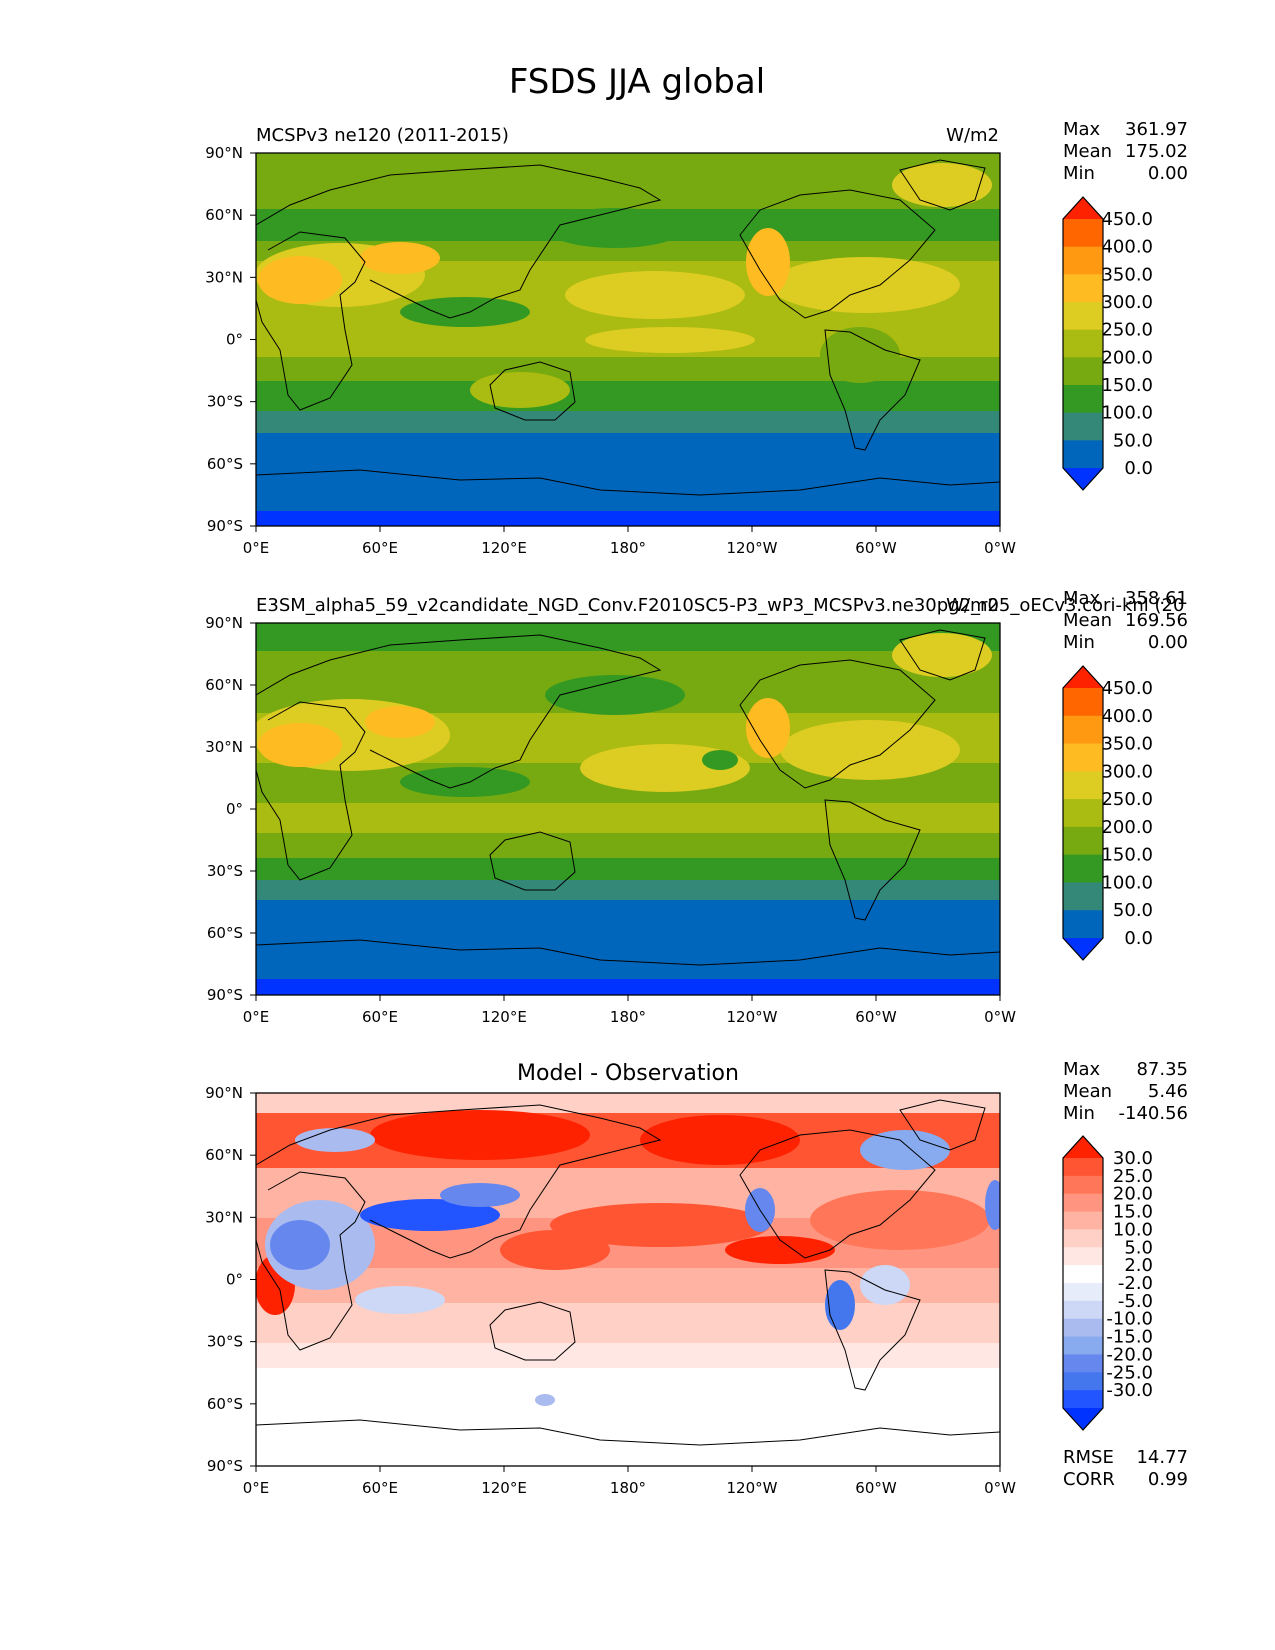 Image resolution: width=1275 pixels, height=1650 pixels. Describe the element at coordinates (1133, 1194) in the screenshot. I see `colorbar-label: 20.0` at that location.